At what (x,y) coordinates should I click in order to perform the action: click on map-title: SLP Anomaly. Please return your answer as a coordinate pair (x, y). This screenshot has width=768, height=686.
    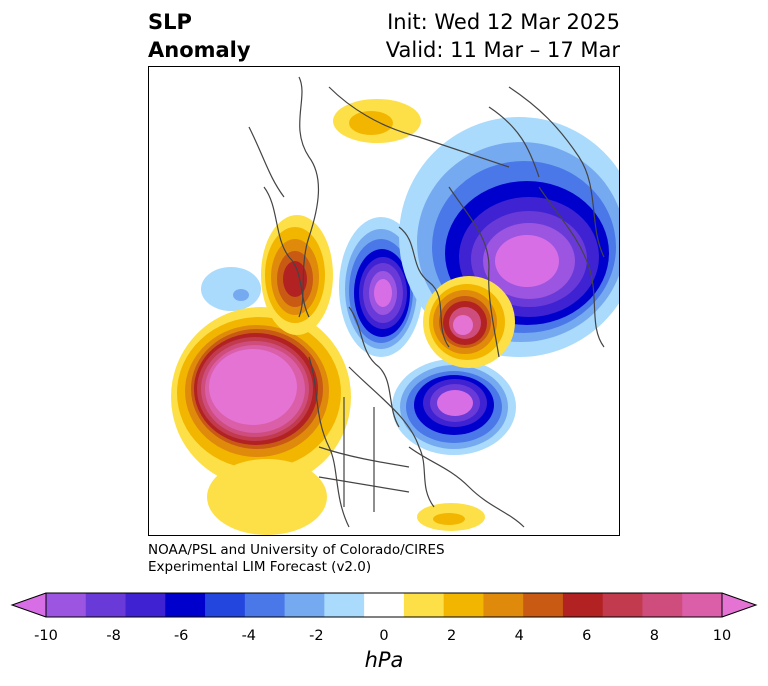
    Looking at the image, I should click on (199, 36).